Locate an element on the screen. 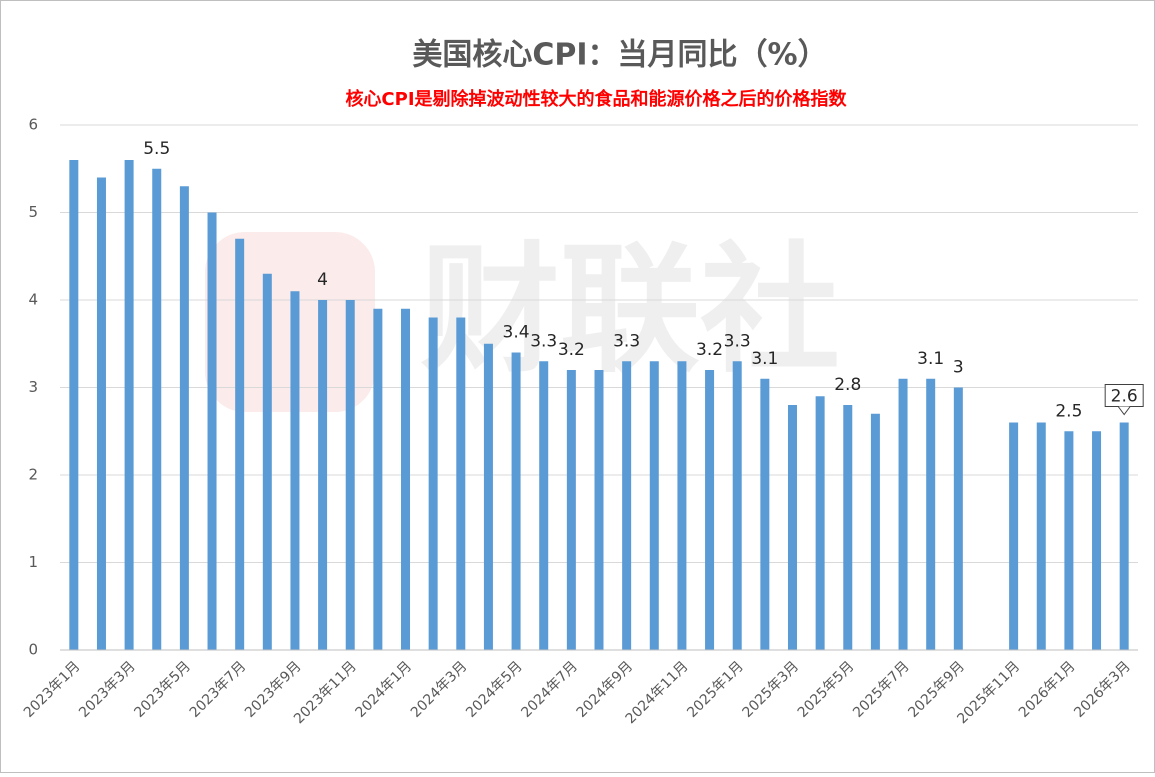  y-tick-label: 1 is located at coordinates (33, 562).